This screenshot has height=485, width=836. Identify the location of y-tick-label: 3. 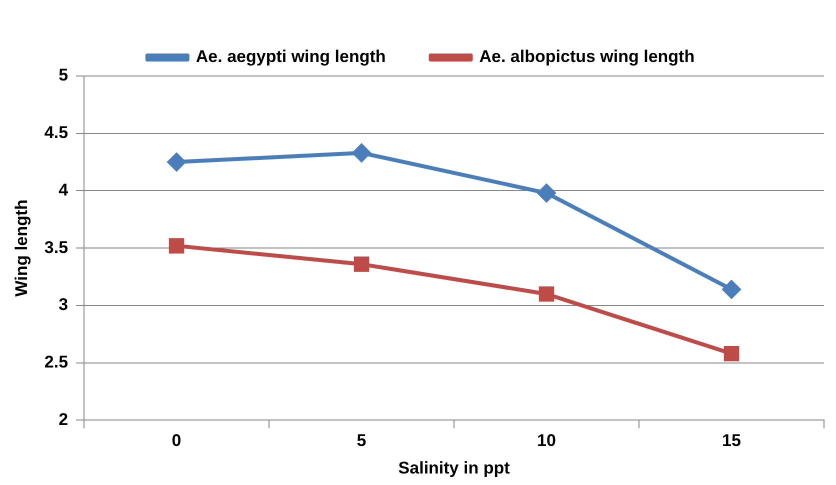
(63, 304).